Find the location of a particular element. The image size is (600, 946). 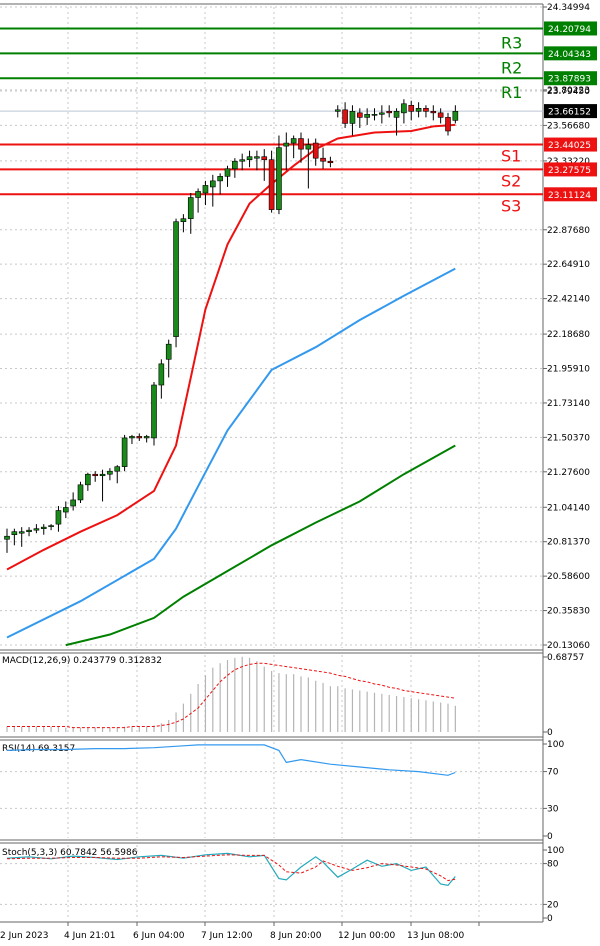

price-tick-label: 20.13060 is located at coordinates (568, 646).